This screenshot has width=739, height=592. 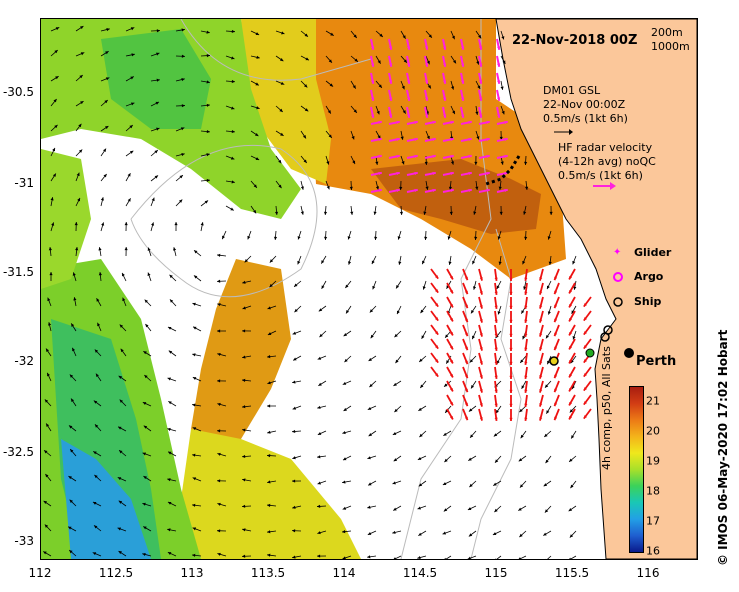 I want to click on platform-legend-symbols: ✦, so click(x=618, y=277).